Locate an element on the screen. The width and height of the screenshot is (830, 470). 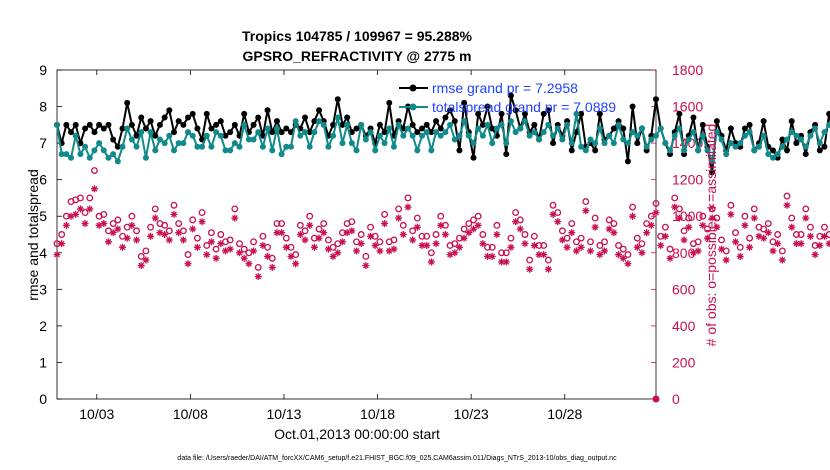
y-axis-left: 0 1 2 3 4 5 6 7 8 9 is located at coordinates (50, 234).